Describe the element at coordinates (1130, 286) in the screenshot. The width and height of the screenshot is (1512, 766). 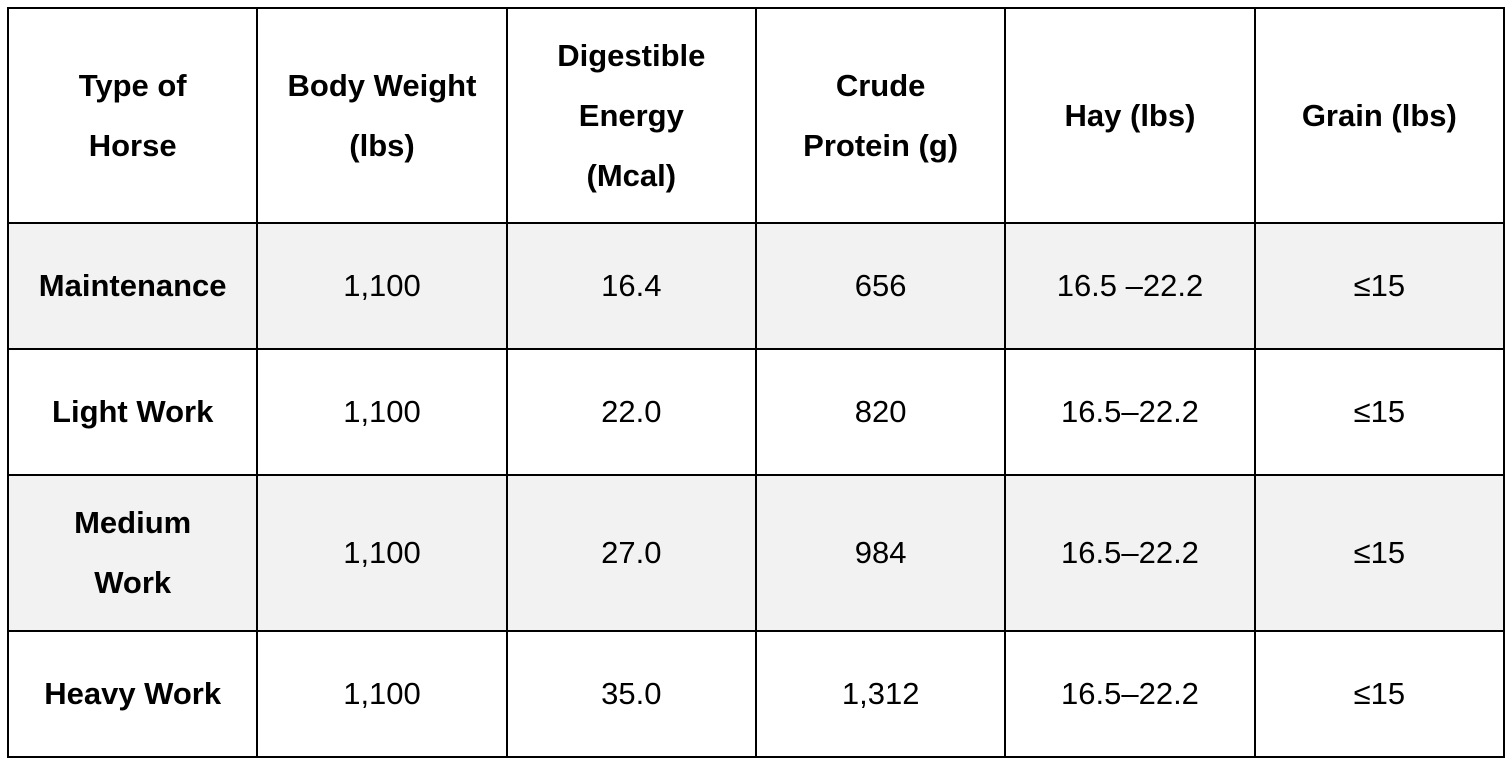
I see `data-cell: 16.5 –22.2` at that location.